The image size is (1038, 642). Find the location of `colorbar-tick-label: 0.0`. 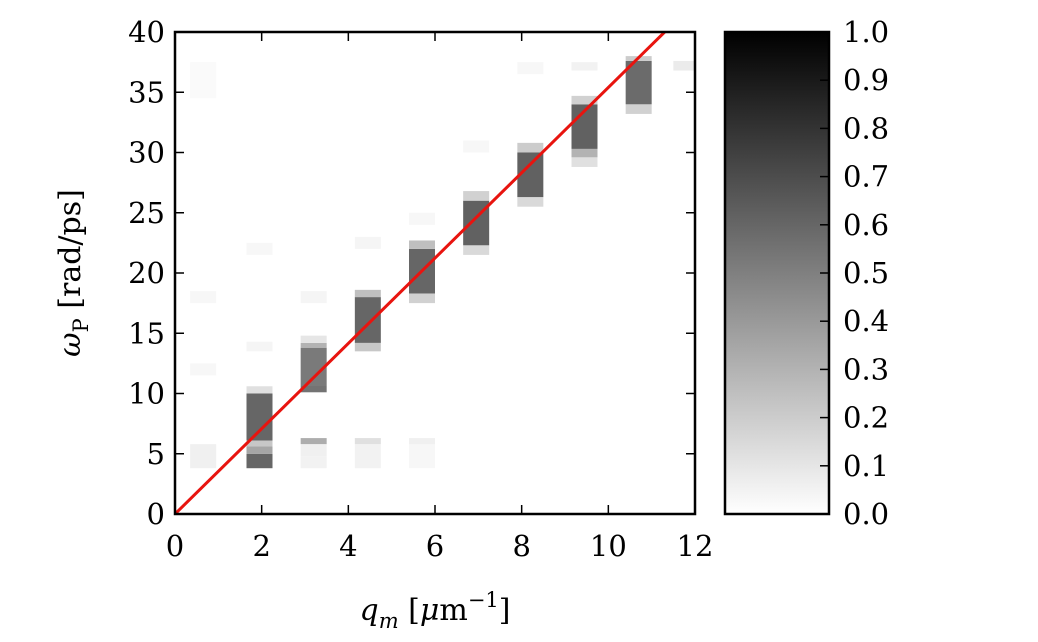

colorbar-tick-label: 0.0 is located at coordinates (866, 514).